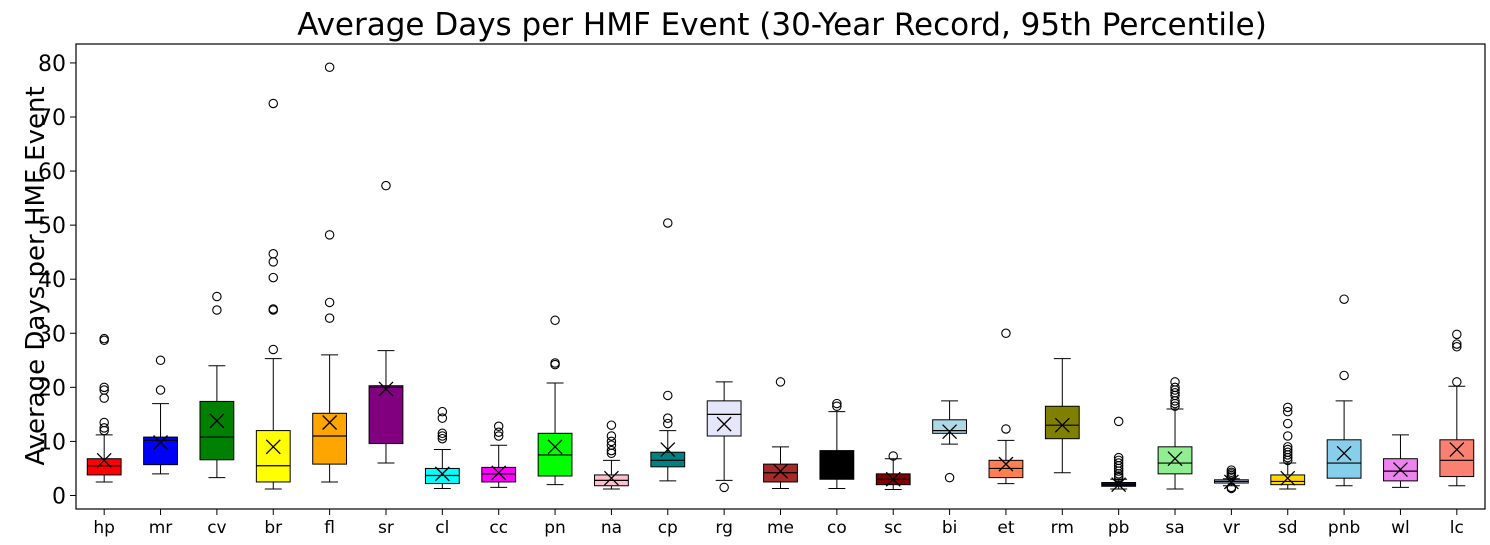 Image resolution: width=1490 pixels, height=545 pixels. I want to click on x-tick-label: vr, so click(1231, 528).